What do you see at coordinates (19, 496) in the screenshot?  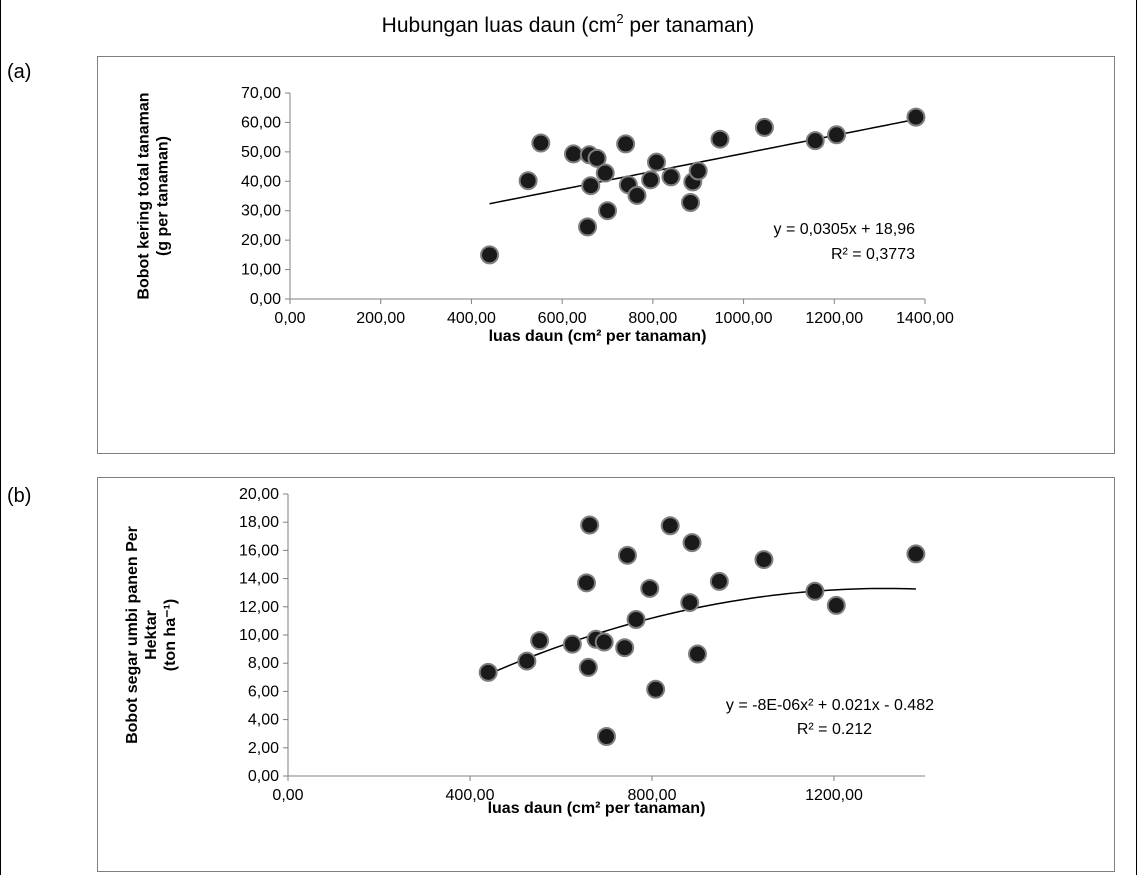 I see `panel-b-label: (b)` at bounding box center [19, 496].